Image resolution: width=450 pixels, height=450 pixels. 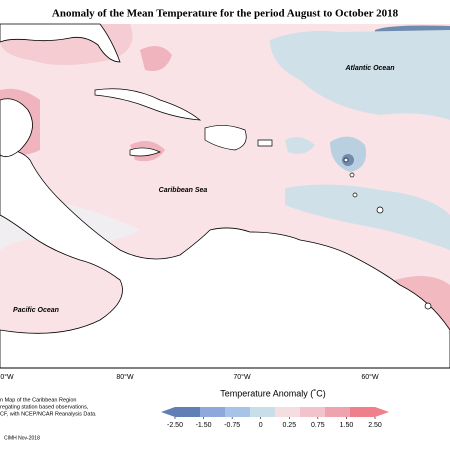 I want to click on colorbar-tick-label: 1.50, so click(x=347, y=425).